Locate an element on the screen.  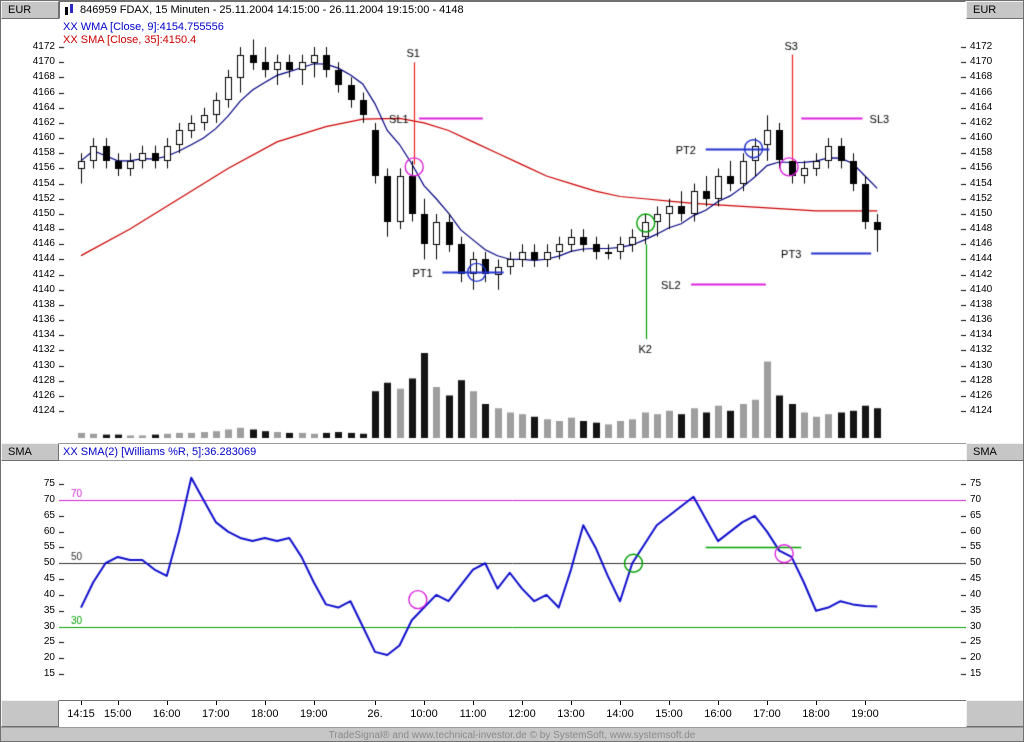
sma-legend: XX SMA [Close, 35]:4150.4 is located at coordinates (130, 40).